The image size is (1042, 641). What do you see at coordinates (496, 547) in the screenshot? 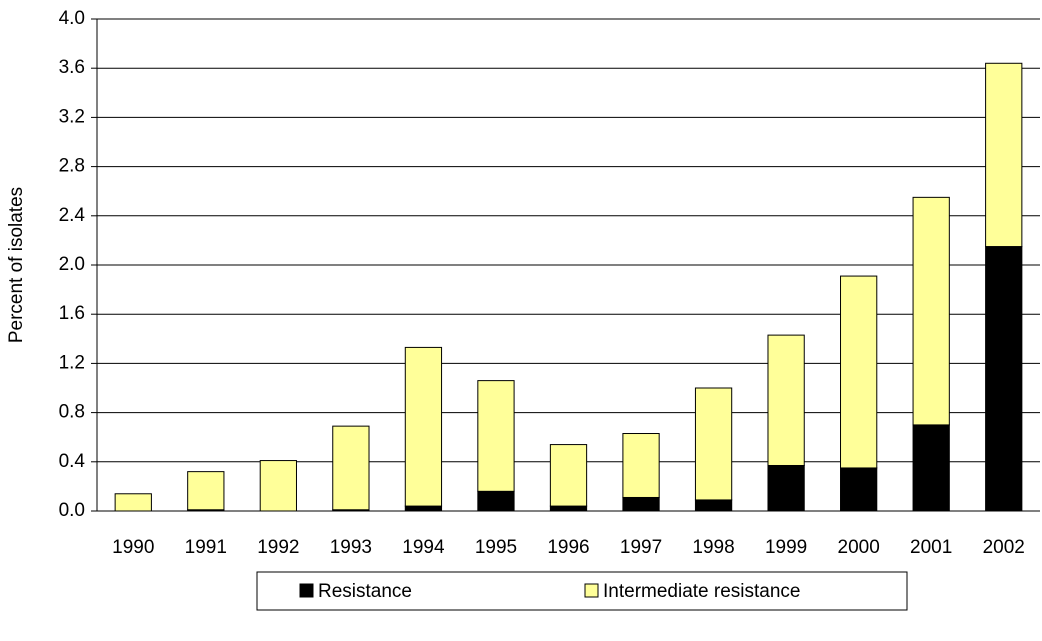
I see `x-tick-label: 1995` at bounding box center [496, 547].